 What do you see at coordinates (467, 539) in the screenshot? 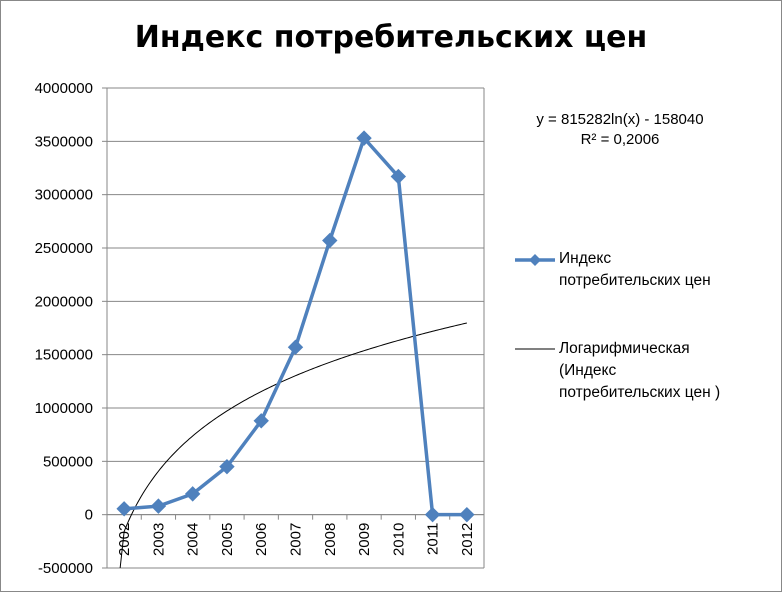
I see `x-tick-label: 2012` at bounding box center [467, 539].